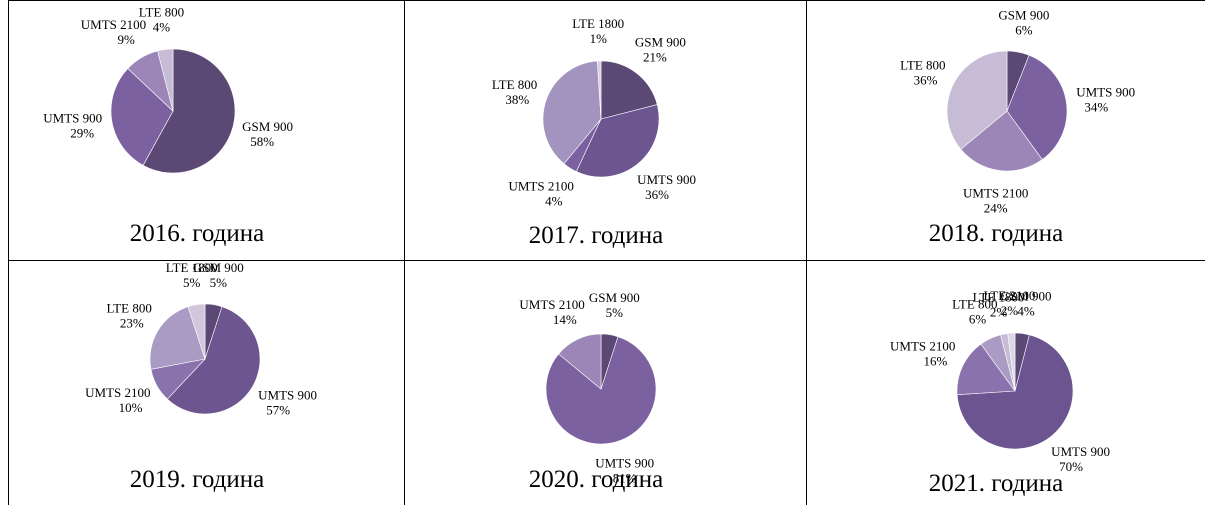 The image size is (1205, 506). I want to click on slice-value: 29%, so click(82, 132).